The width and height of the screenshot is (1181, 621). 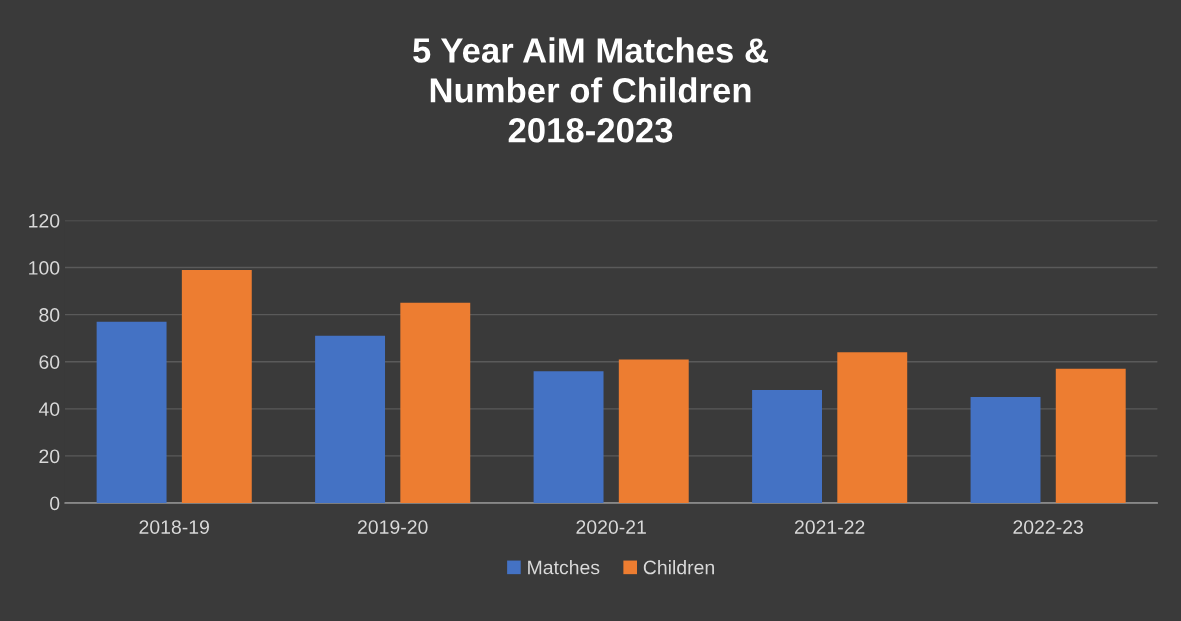 I want to click on y-tick-label: 100, so click(x=44, y=268).